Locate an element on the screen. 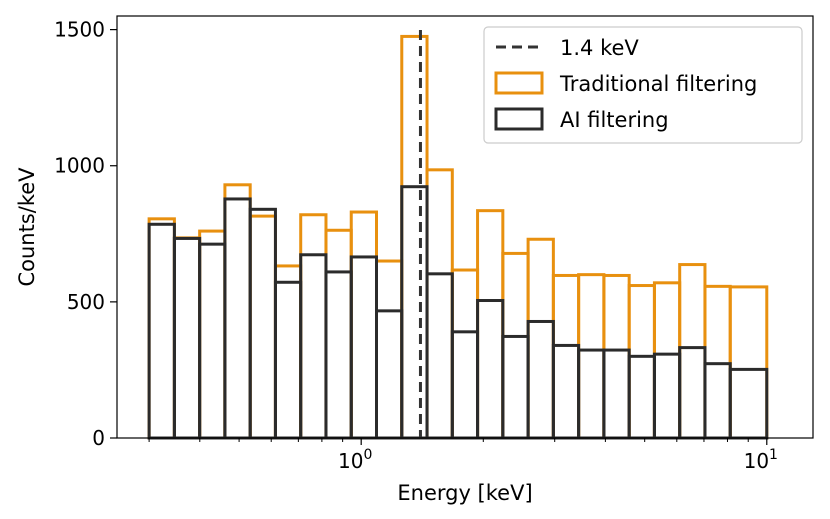  y-axis-title: Counts/keV is located at coordinates (27, 227).